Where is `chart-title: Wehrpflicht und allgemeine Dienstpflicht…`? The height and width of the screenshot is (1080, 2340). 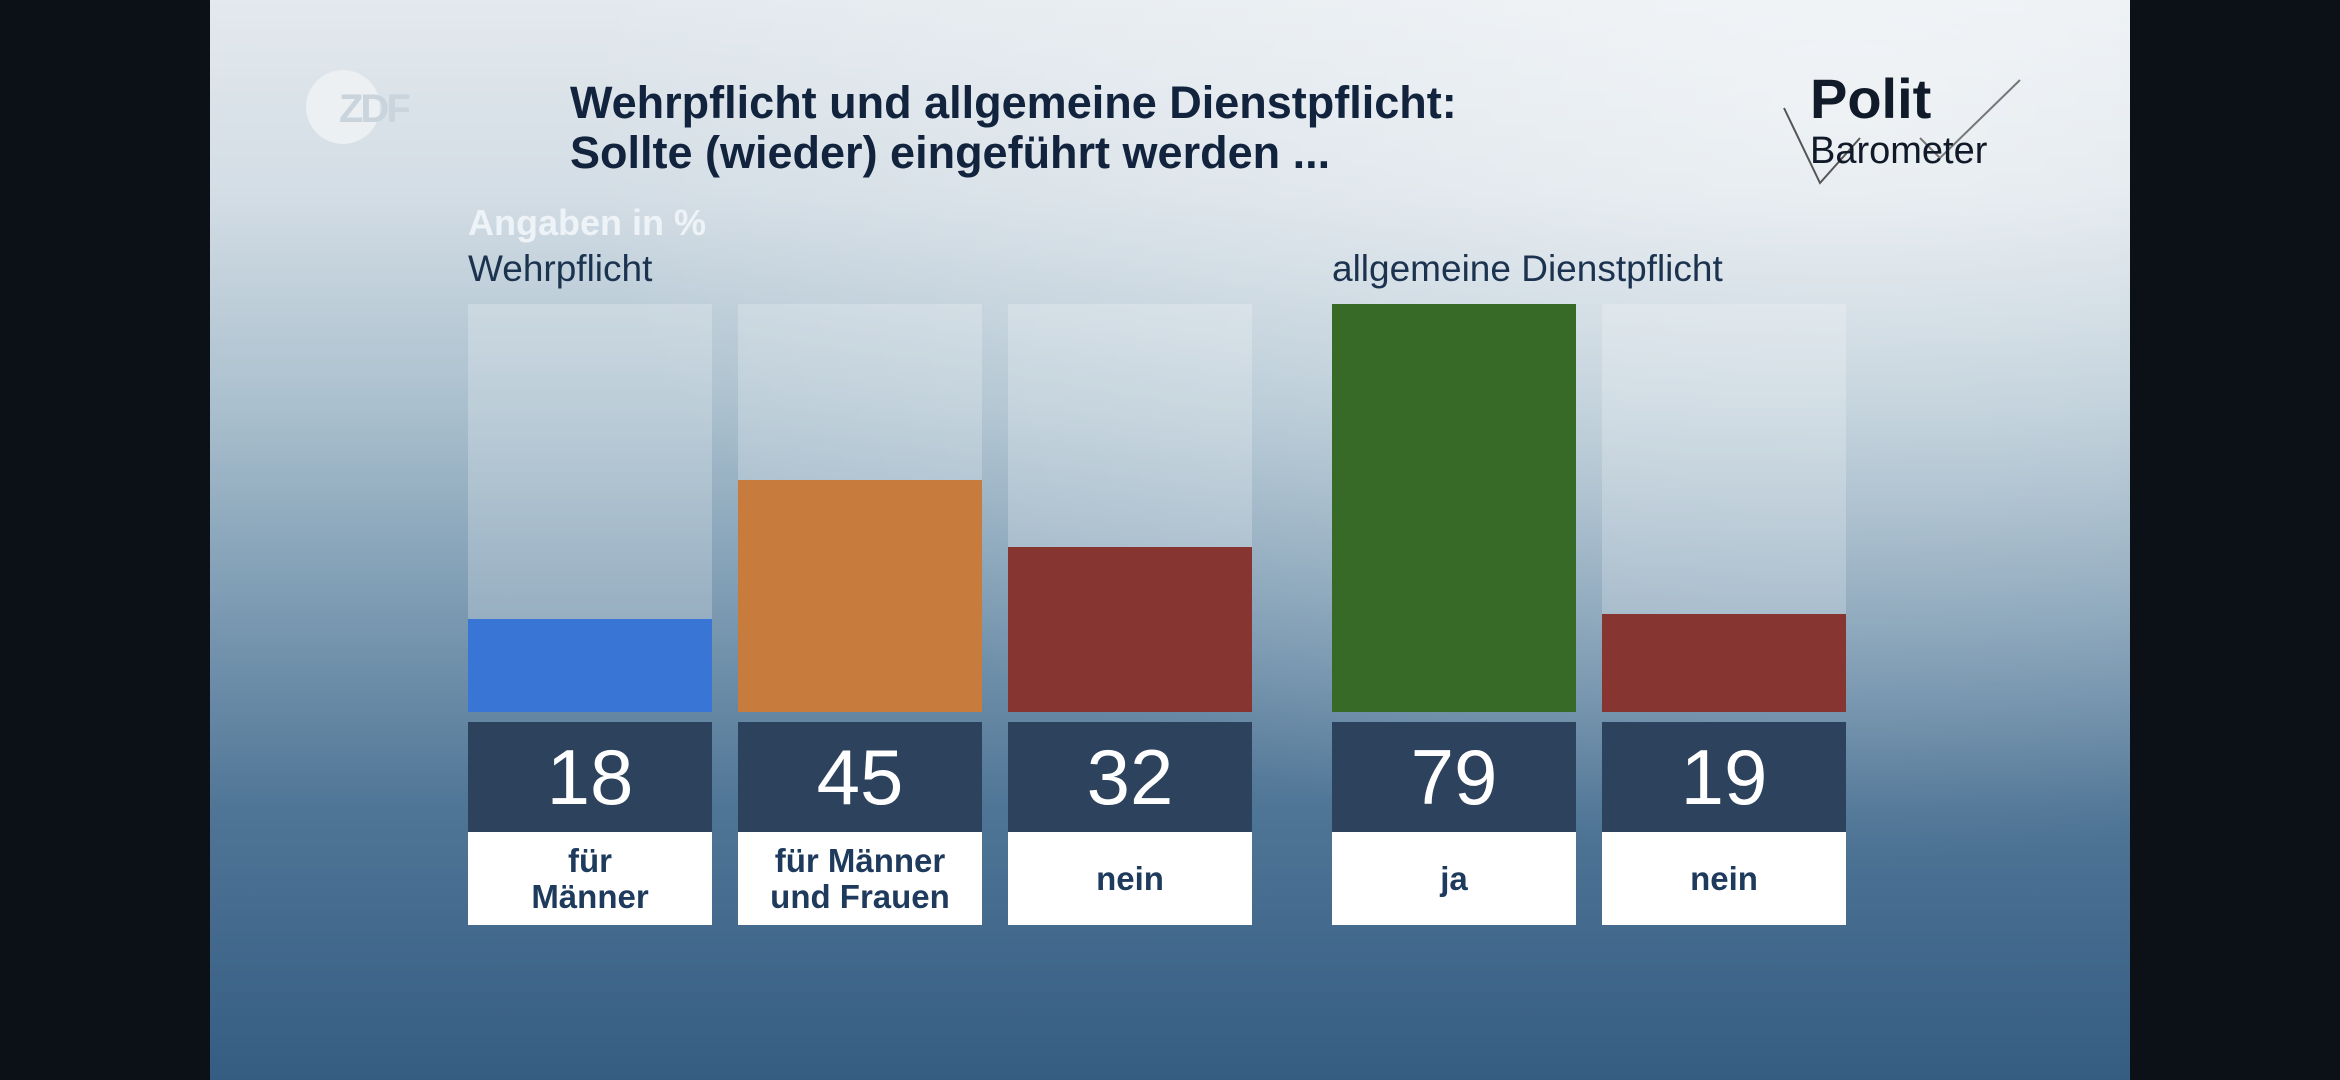
chart-title: Wehrpflicht und allgemeine Dienstpflicht… is located at coordinates (1013, 128).